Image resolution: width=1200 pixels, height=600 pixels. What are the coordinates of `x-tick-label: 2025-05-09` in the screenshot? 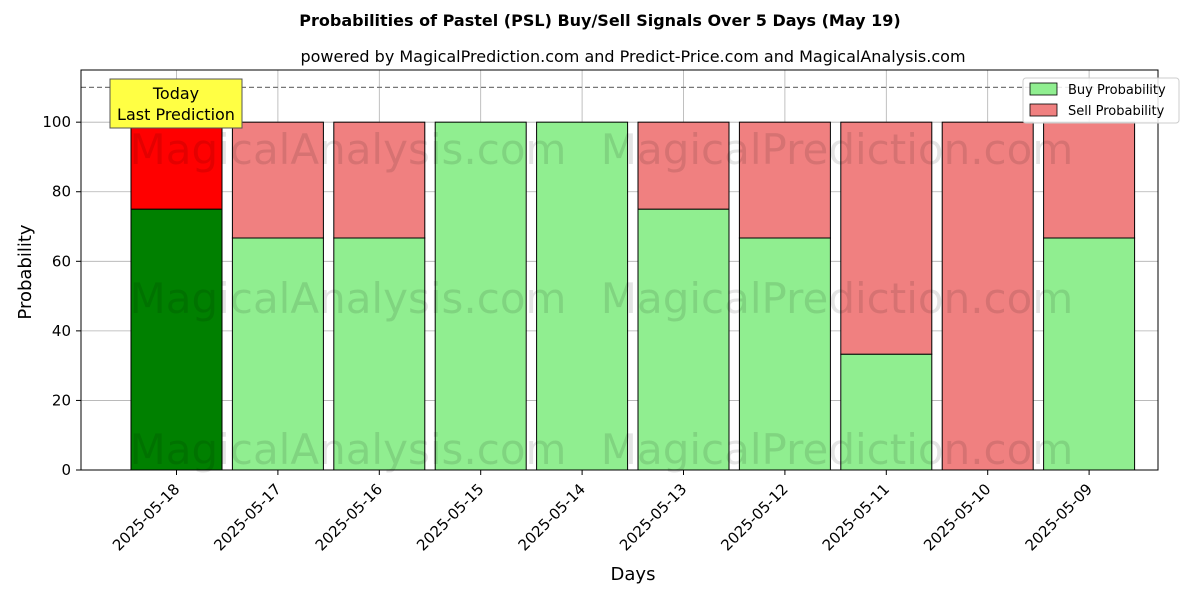 It's located at (1059, 517).